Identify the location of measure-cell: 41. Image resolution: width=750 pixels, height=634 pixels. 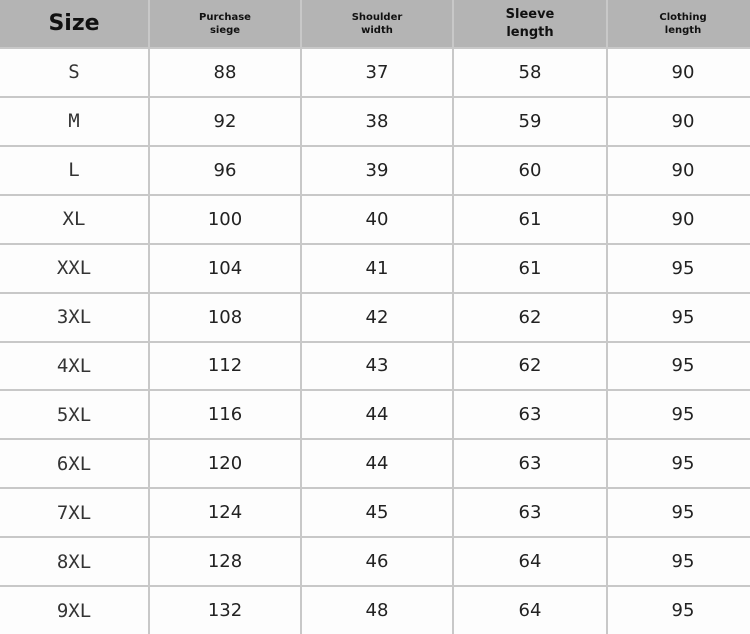
(377, 268).